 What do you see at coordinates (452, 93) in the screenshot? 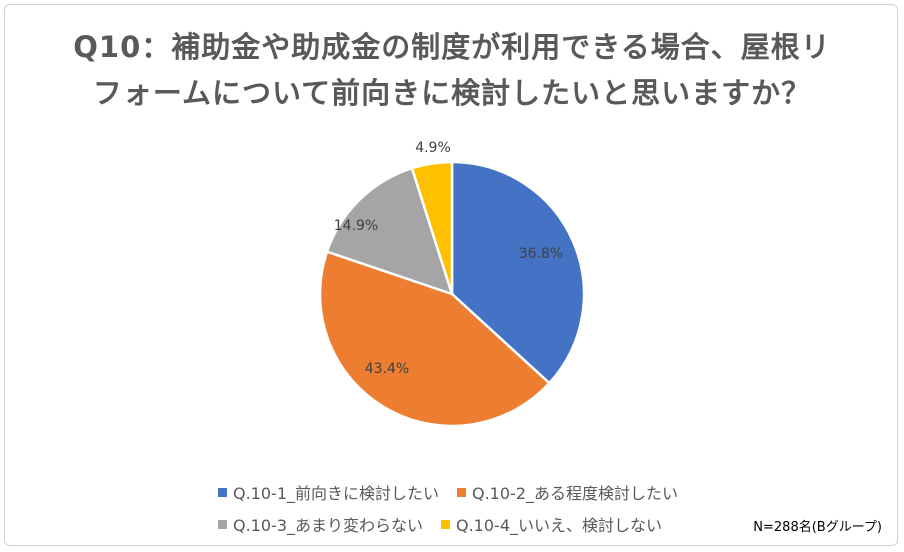
I see `chart-title-line2: フォームについて前向きに検討したいと思いますか？` at bounding box center [452, 93].